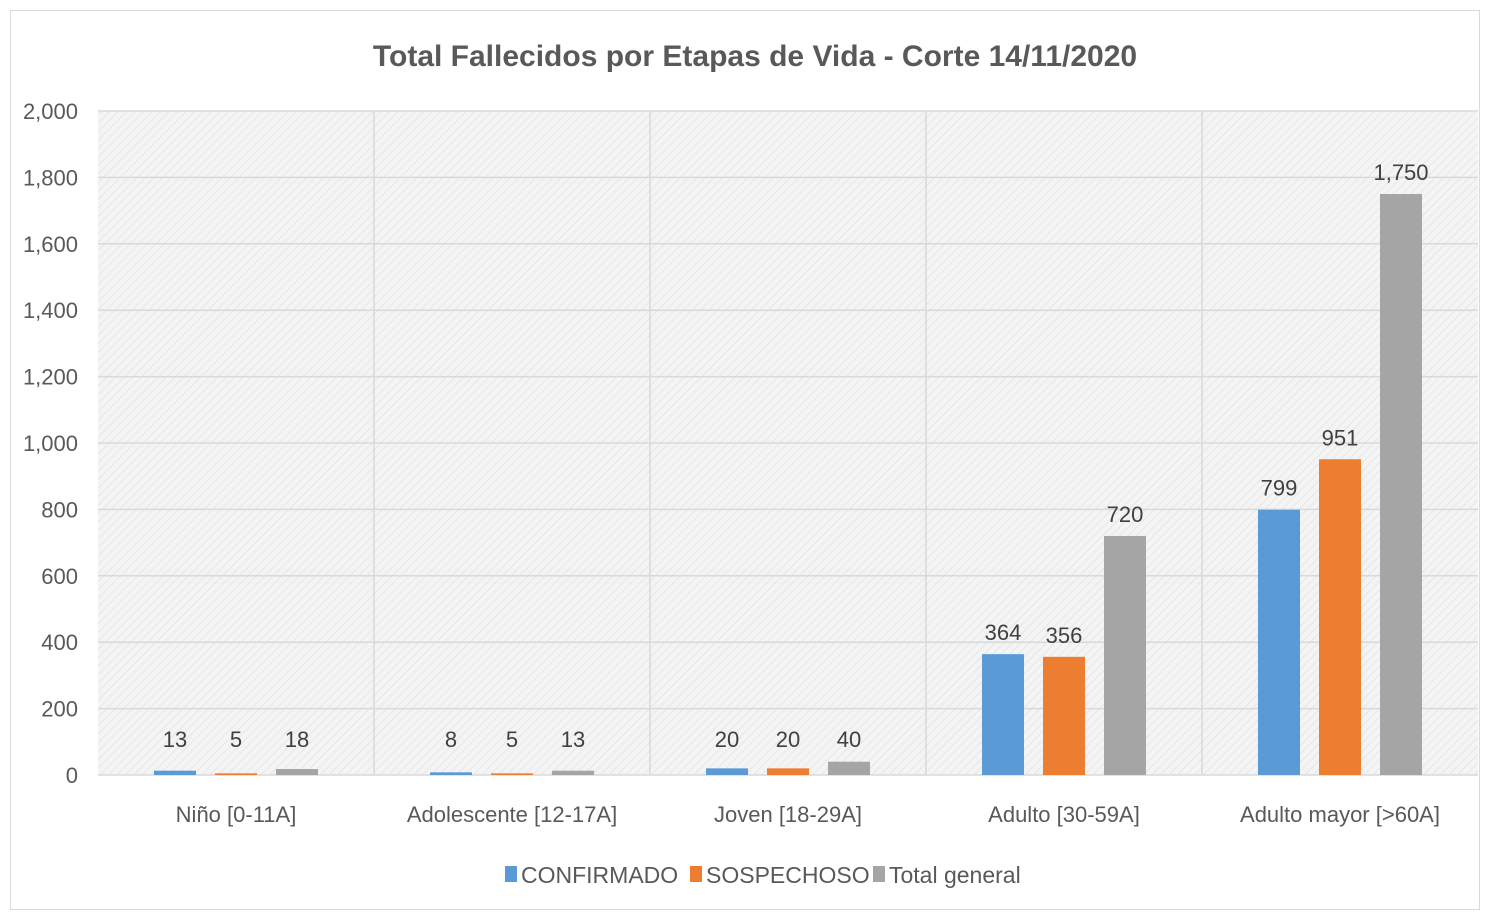 The width and height of the screenshot is (1485, 915). I want to click on y-tick-label: 600, so click(59, 576).